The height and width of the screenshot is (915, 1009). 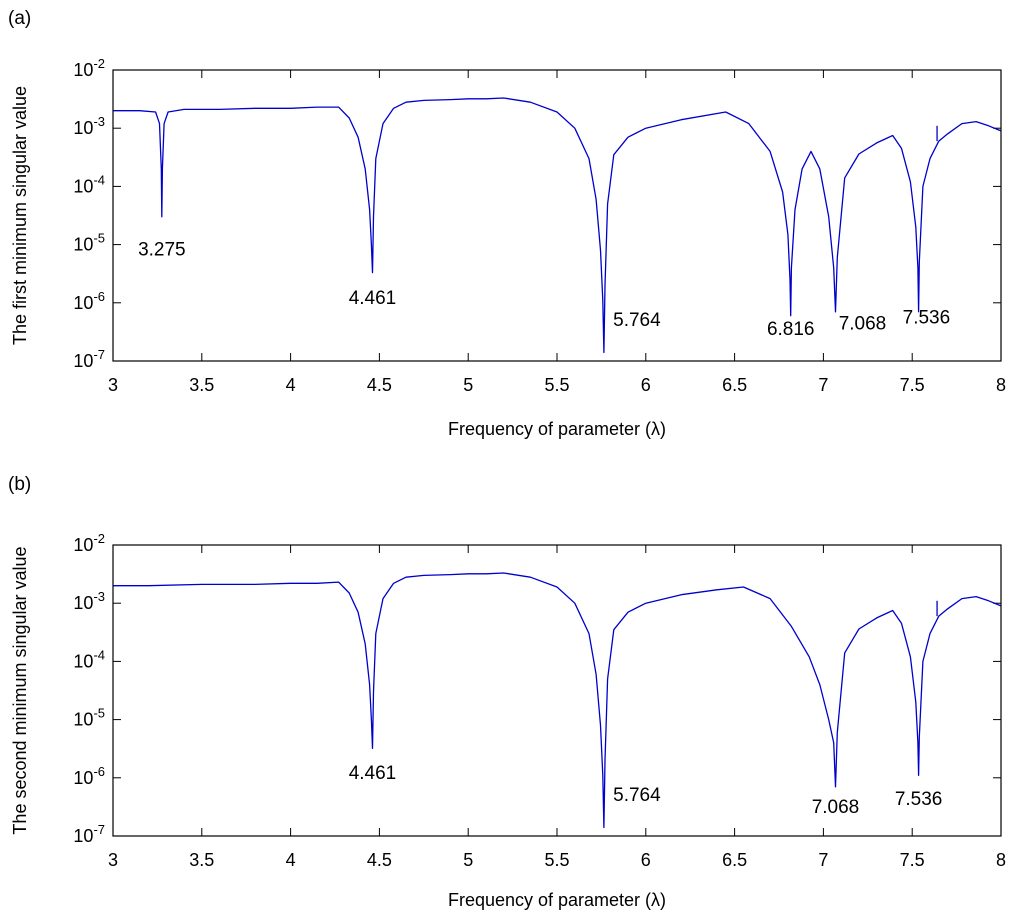 I want to click on panel-tag: (a), so click(x=19, y=18).